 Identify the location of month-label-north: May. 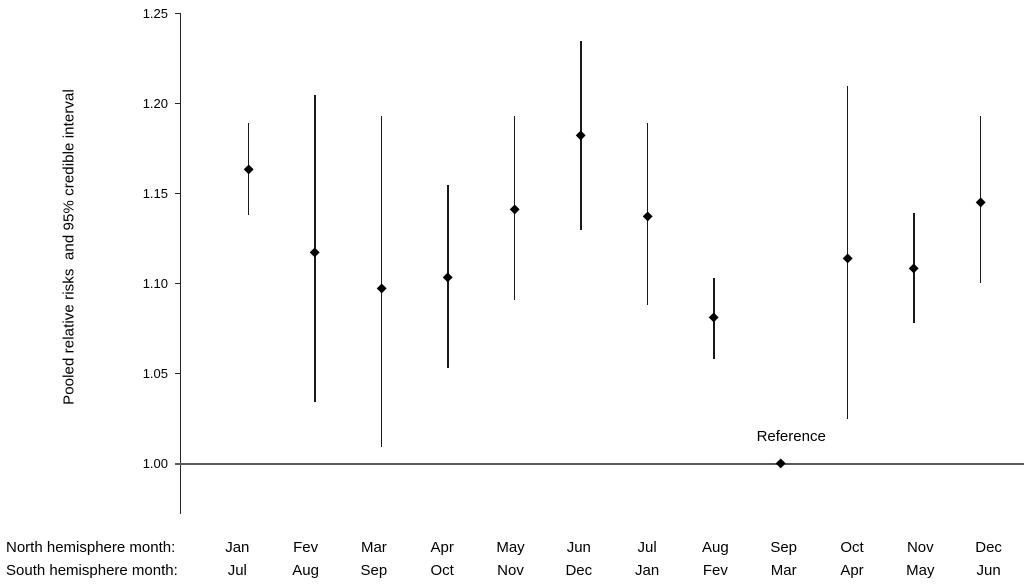
(510, 547).